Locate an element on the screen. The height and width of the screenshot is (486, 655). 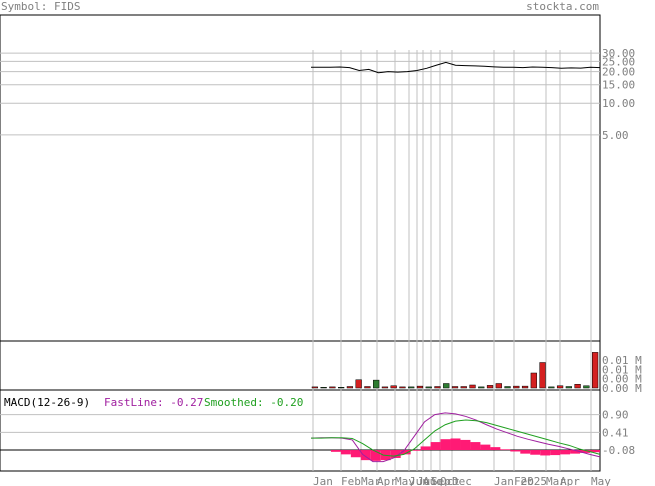
symbol-label: Symbol: FIDS is located at coordinates (40, 6).